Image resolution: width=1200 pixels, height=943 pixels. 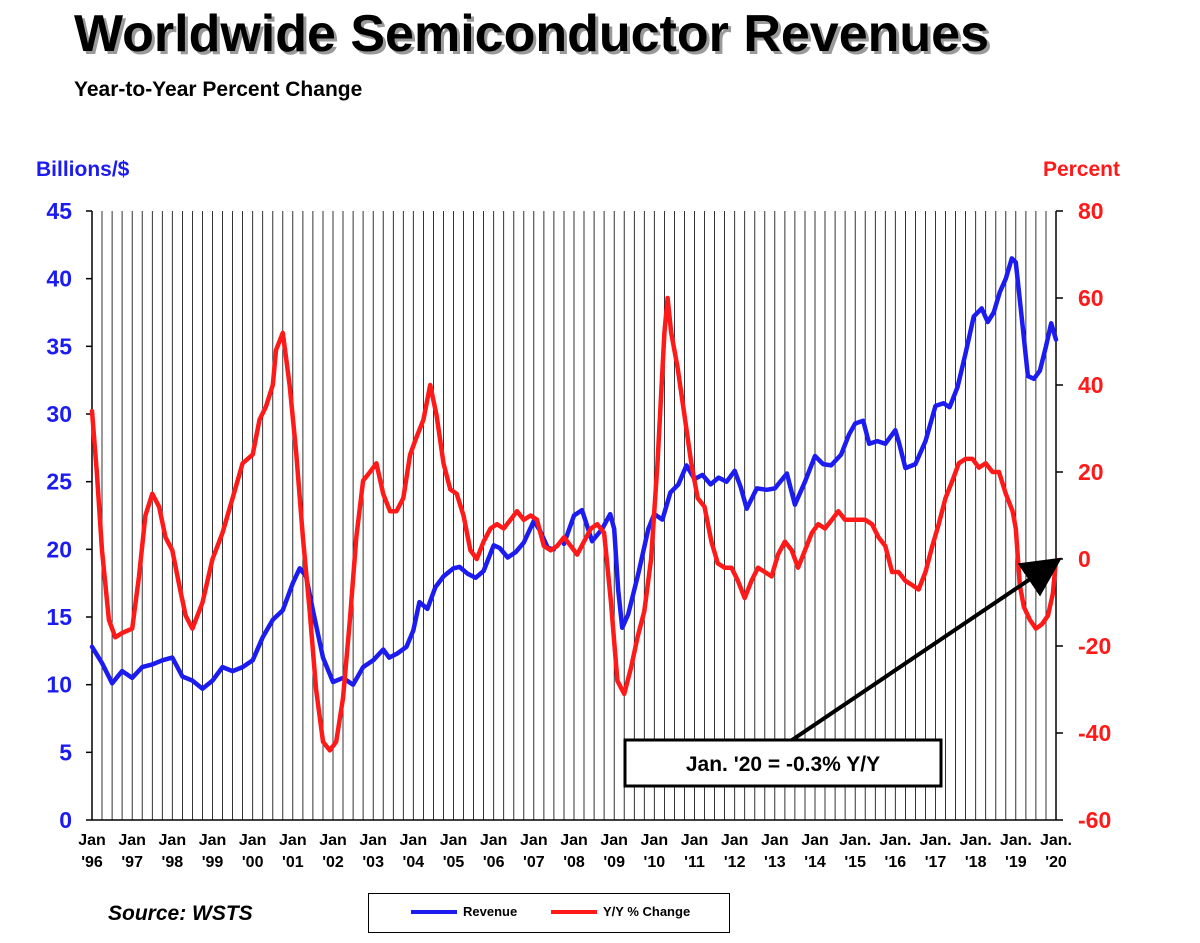 I want to click on annotation-box, so click(x=783, y=763).